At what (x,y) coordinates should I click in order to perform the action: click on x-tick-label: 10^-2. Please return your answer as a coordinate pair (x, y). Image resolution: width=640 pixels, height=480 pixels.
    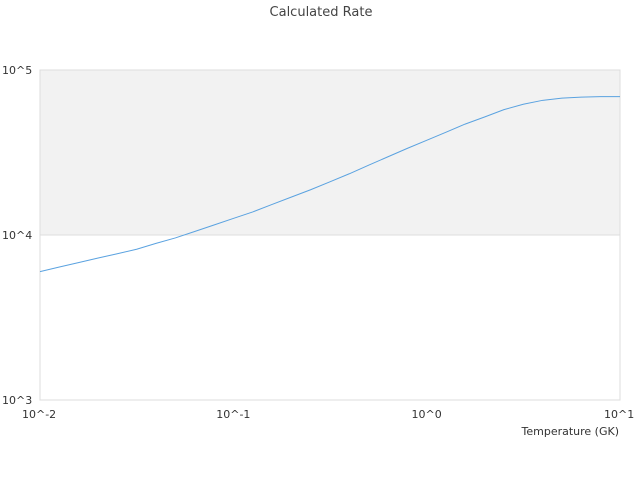
    Looking at the image, I should click on (39, 414).